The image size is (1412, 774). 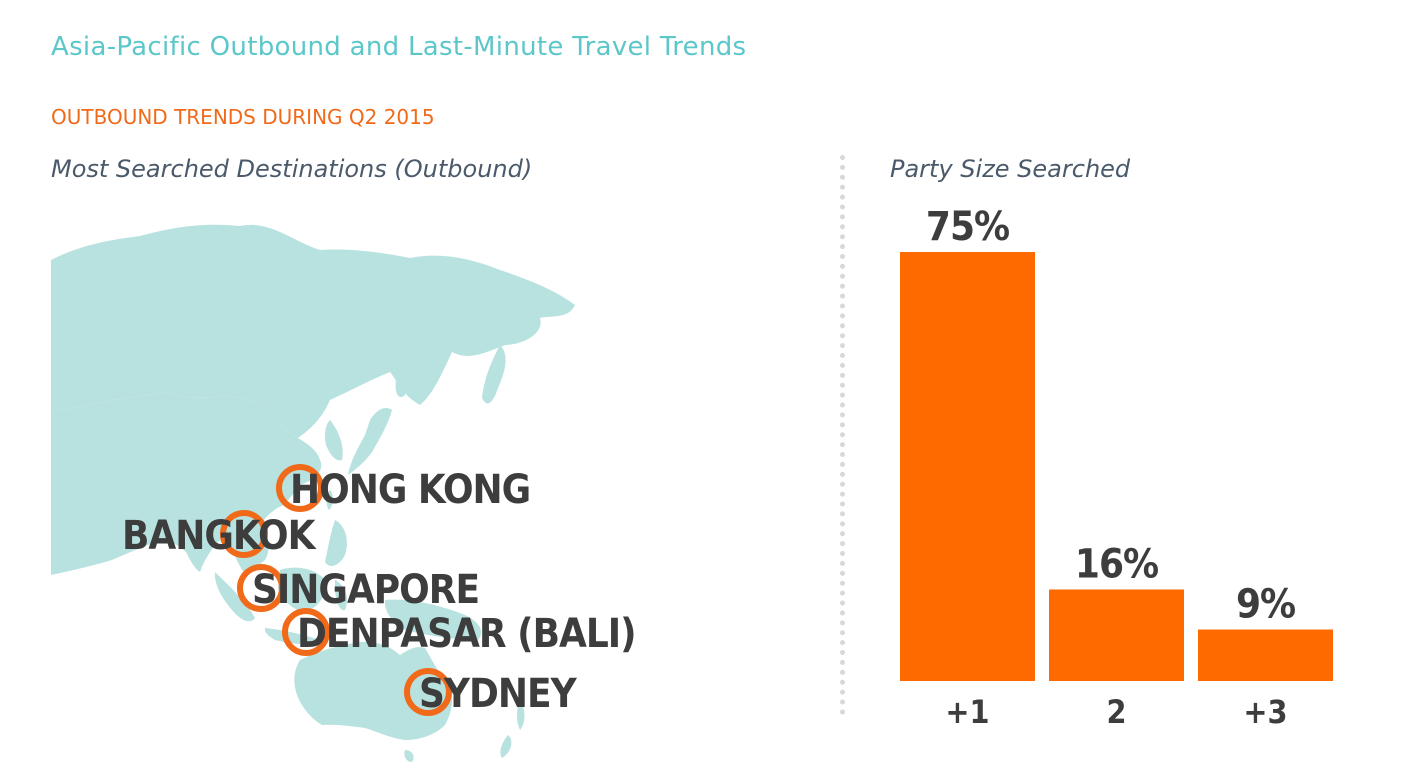 I want to click on denpasar-marker, so click(x=306, y=632).